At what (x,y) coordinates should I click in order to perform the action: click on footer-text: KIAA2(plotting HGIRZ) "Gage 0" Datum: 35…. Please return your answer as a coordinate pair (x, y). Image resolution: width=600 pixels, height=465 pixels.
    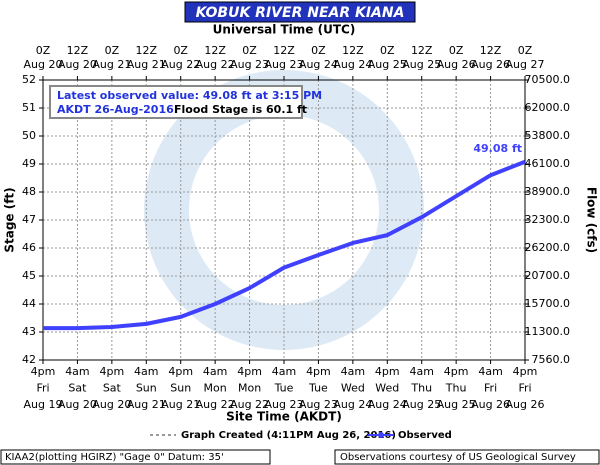
    Looking at the image, I should click on (114, 457).